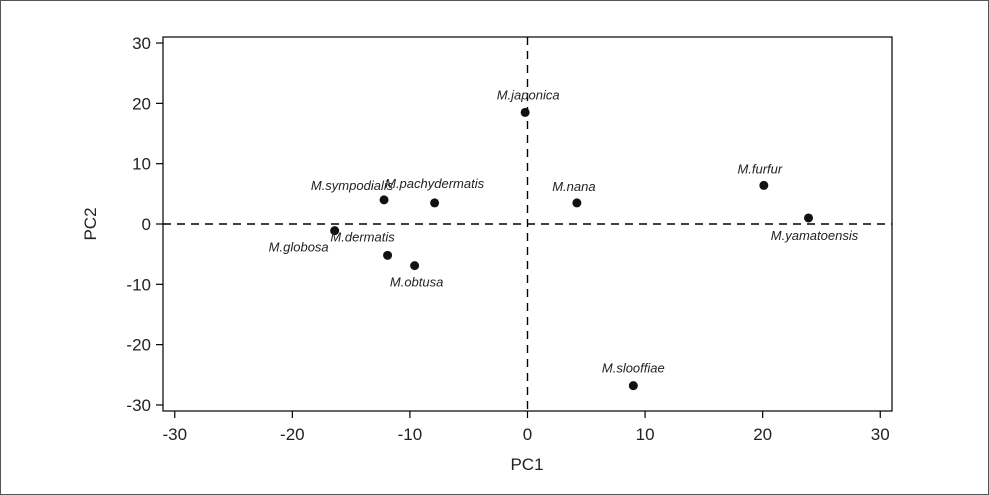  Describe the element at coordinates (362, 236) in the screenshot. I see `point-label-7: M.dermatis` at that location.